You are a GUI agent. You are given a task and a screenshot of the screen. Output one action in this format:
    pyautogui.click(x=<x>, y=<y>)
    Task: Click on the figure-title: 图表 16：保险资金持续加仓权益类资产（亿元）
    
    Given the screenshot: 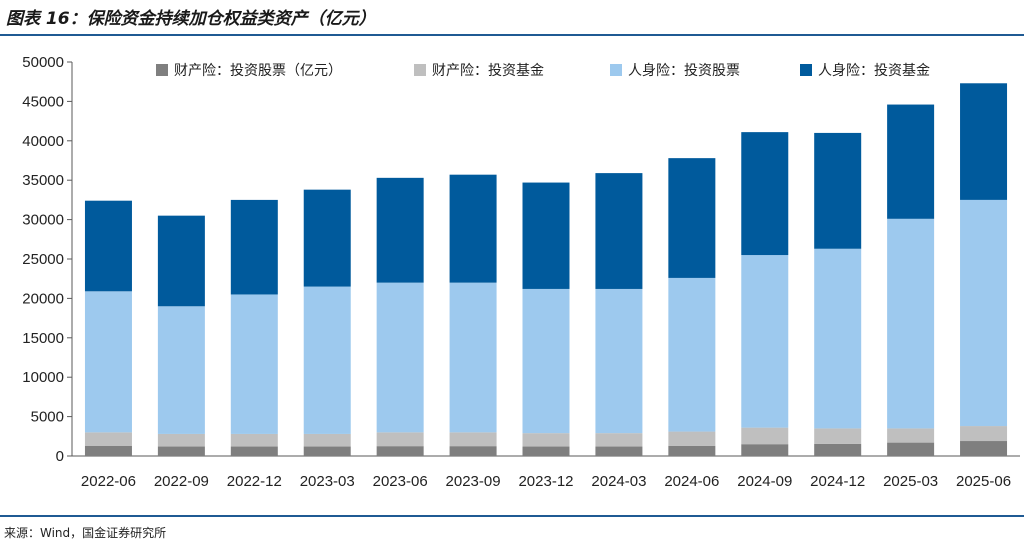 What is the action you would take?
    pyautogui.click(x=191, y=19)
    